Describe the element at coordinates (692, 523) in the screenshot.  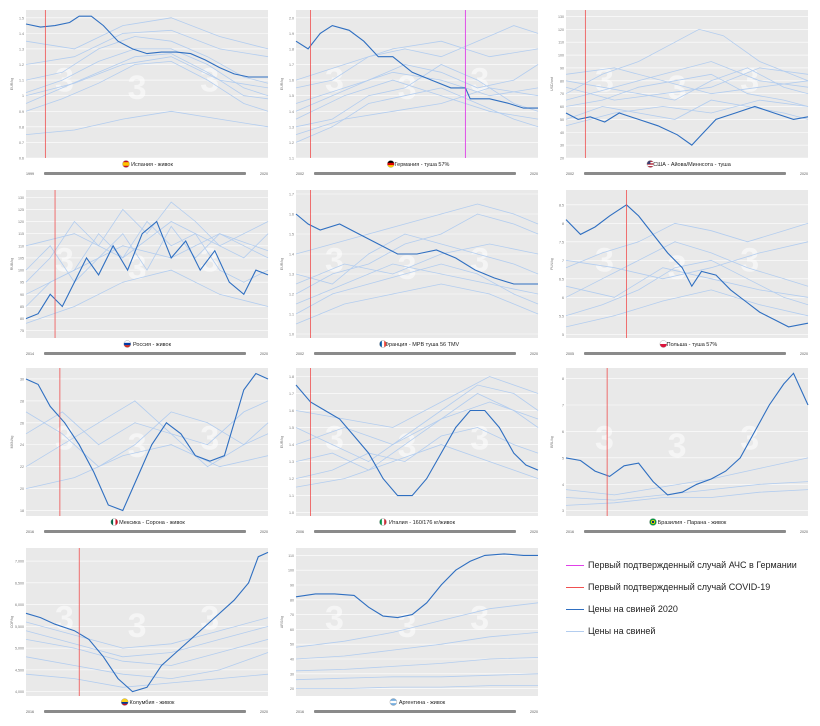
I see `chart-title: Бразилия - Парана - живок` at that location.